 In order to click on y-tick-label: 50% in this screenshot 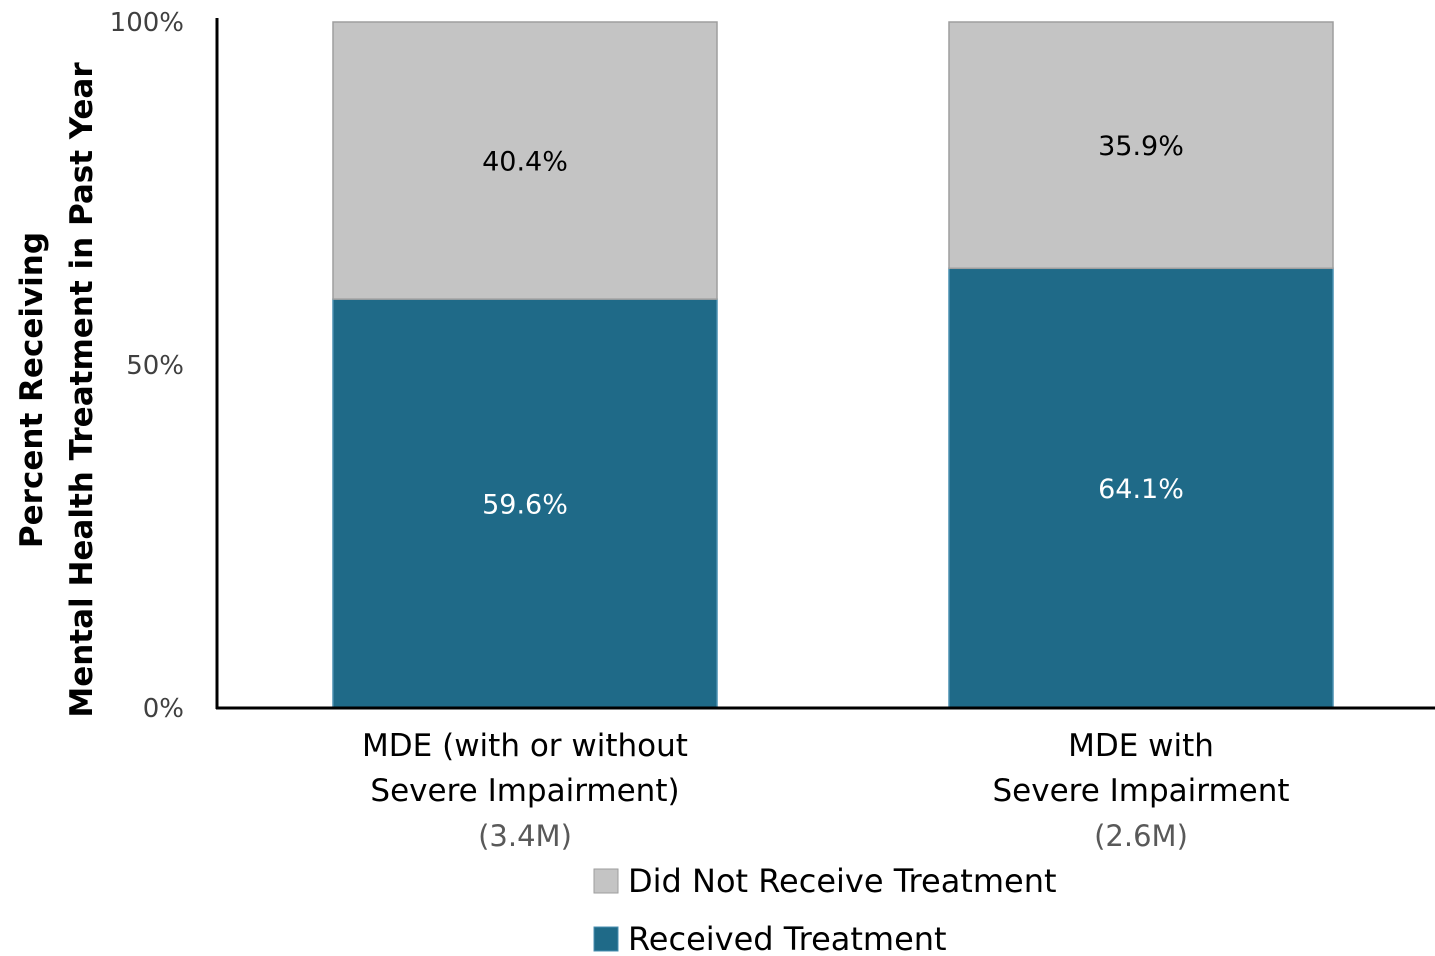, I will do `click(155, 366)`.